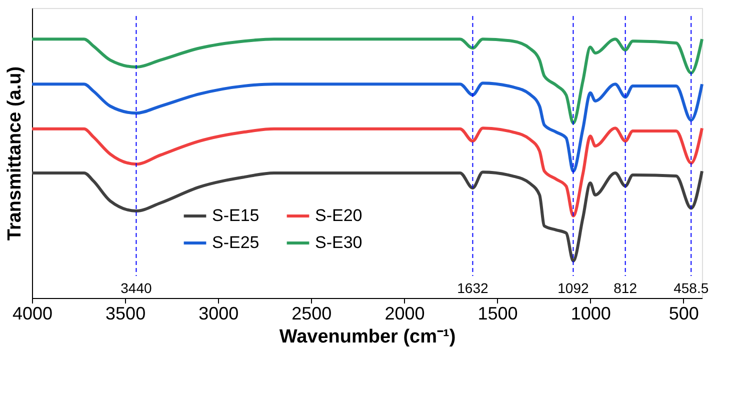  I want to click on legend-label: S-E20, so click(338, 215).